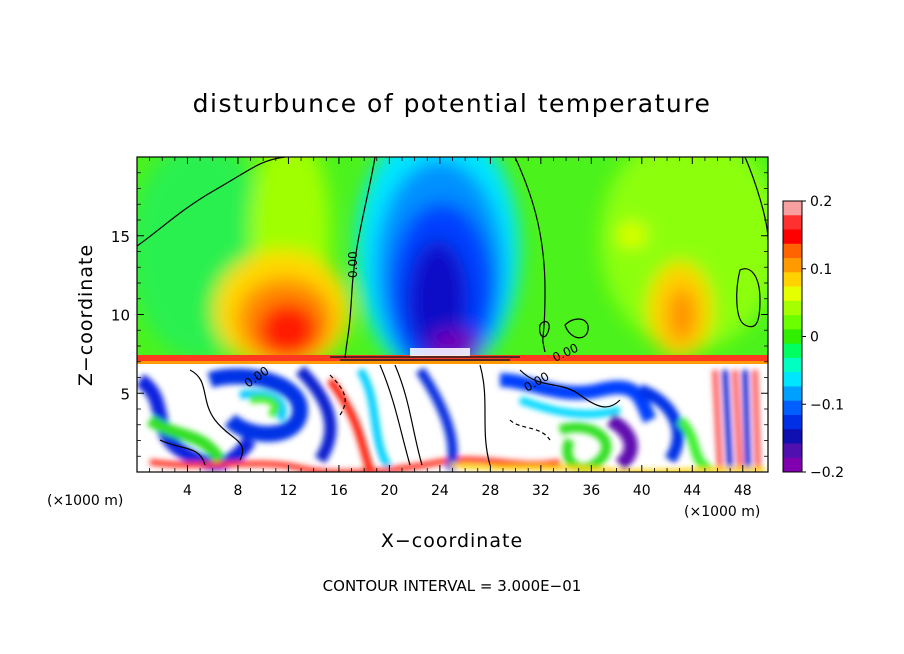 The width and height of the screenshot is (904, 654). What do you see at coordinates (85, 501) in the screenshot?
I see `x-unit-label-left: (×1000 m)` at bounding box center [85, 501].